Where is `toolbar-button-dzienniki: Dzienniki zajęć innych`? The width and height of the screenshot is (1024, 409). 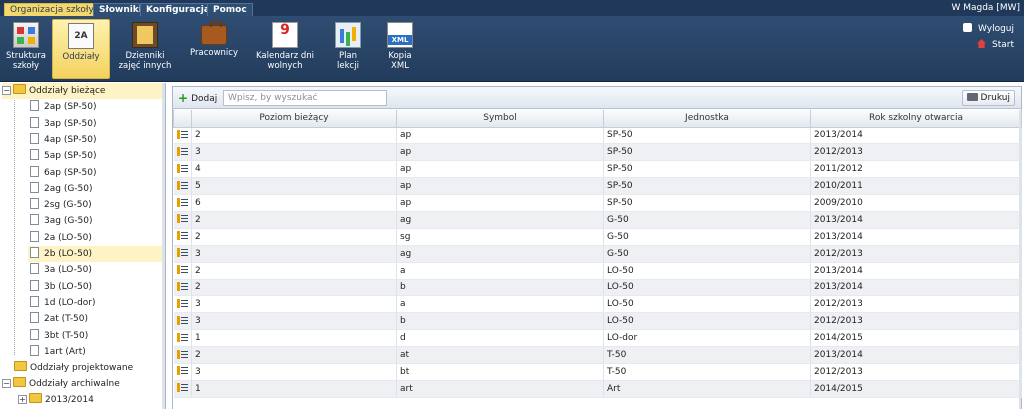 toolbar-button-dzienniki: Dzienniki zajęć innych is located at coordinates (145, 49).